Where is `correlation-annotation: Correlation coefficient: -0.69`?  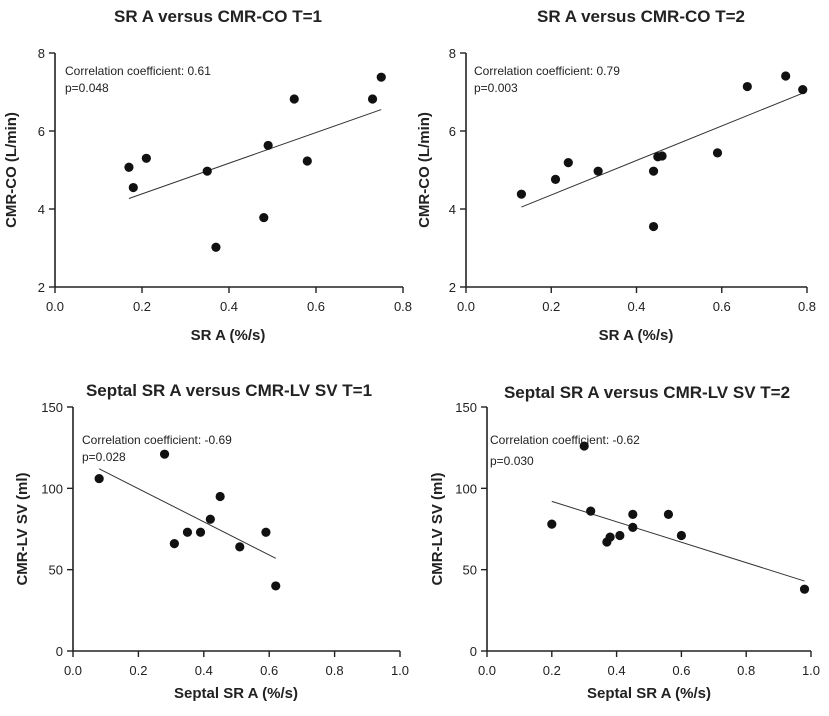
correlation-annotation: Correlation coefficient: -0.69 is located at coordinates (157, 440).